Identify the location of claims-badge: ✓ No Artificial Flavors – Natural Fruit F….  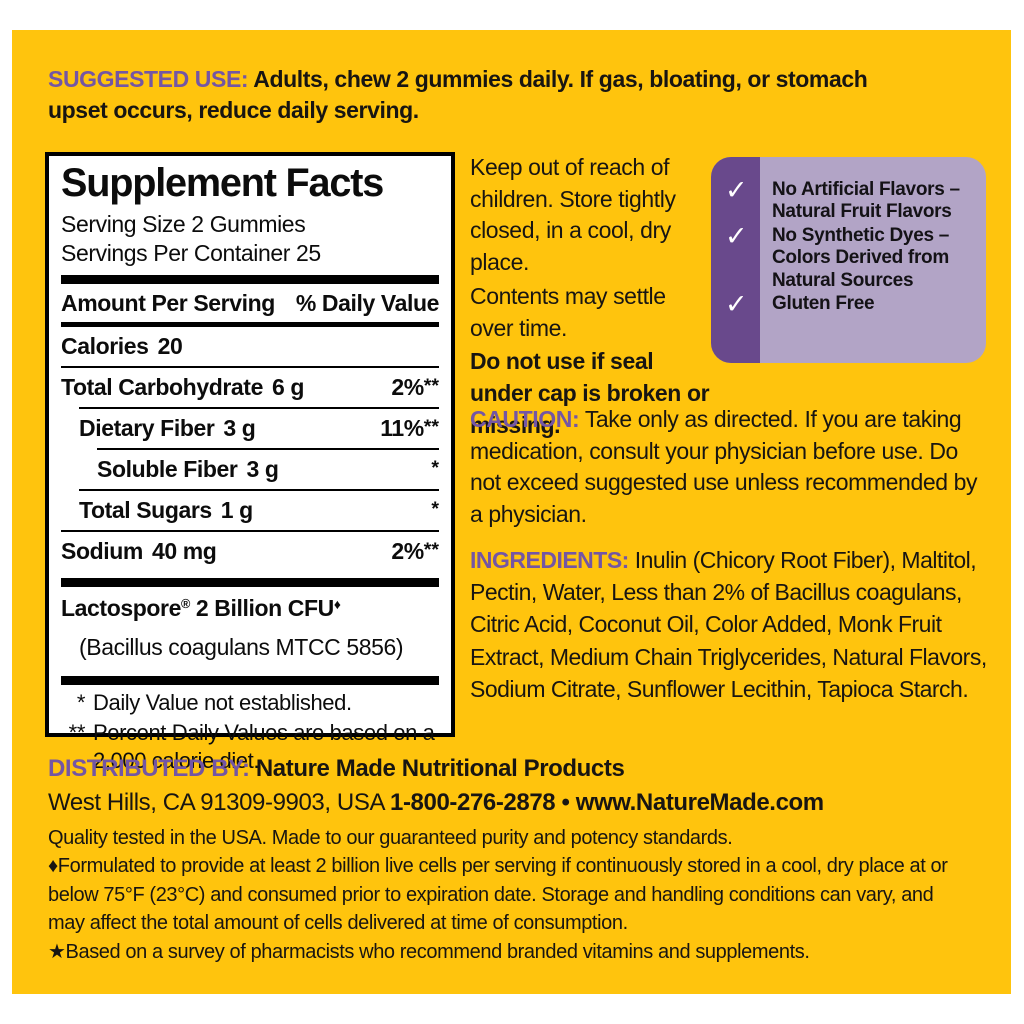
(848, 260).